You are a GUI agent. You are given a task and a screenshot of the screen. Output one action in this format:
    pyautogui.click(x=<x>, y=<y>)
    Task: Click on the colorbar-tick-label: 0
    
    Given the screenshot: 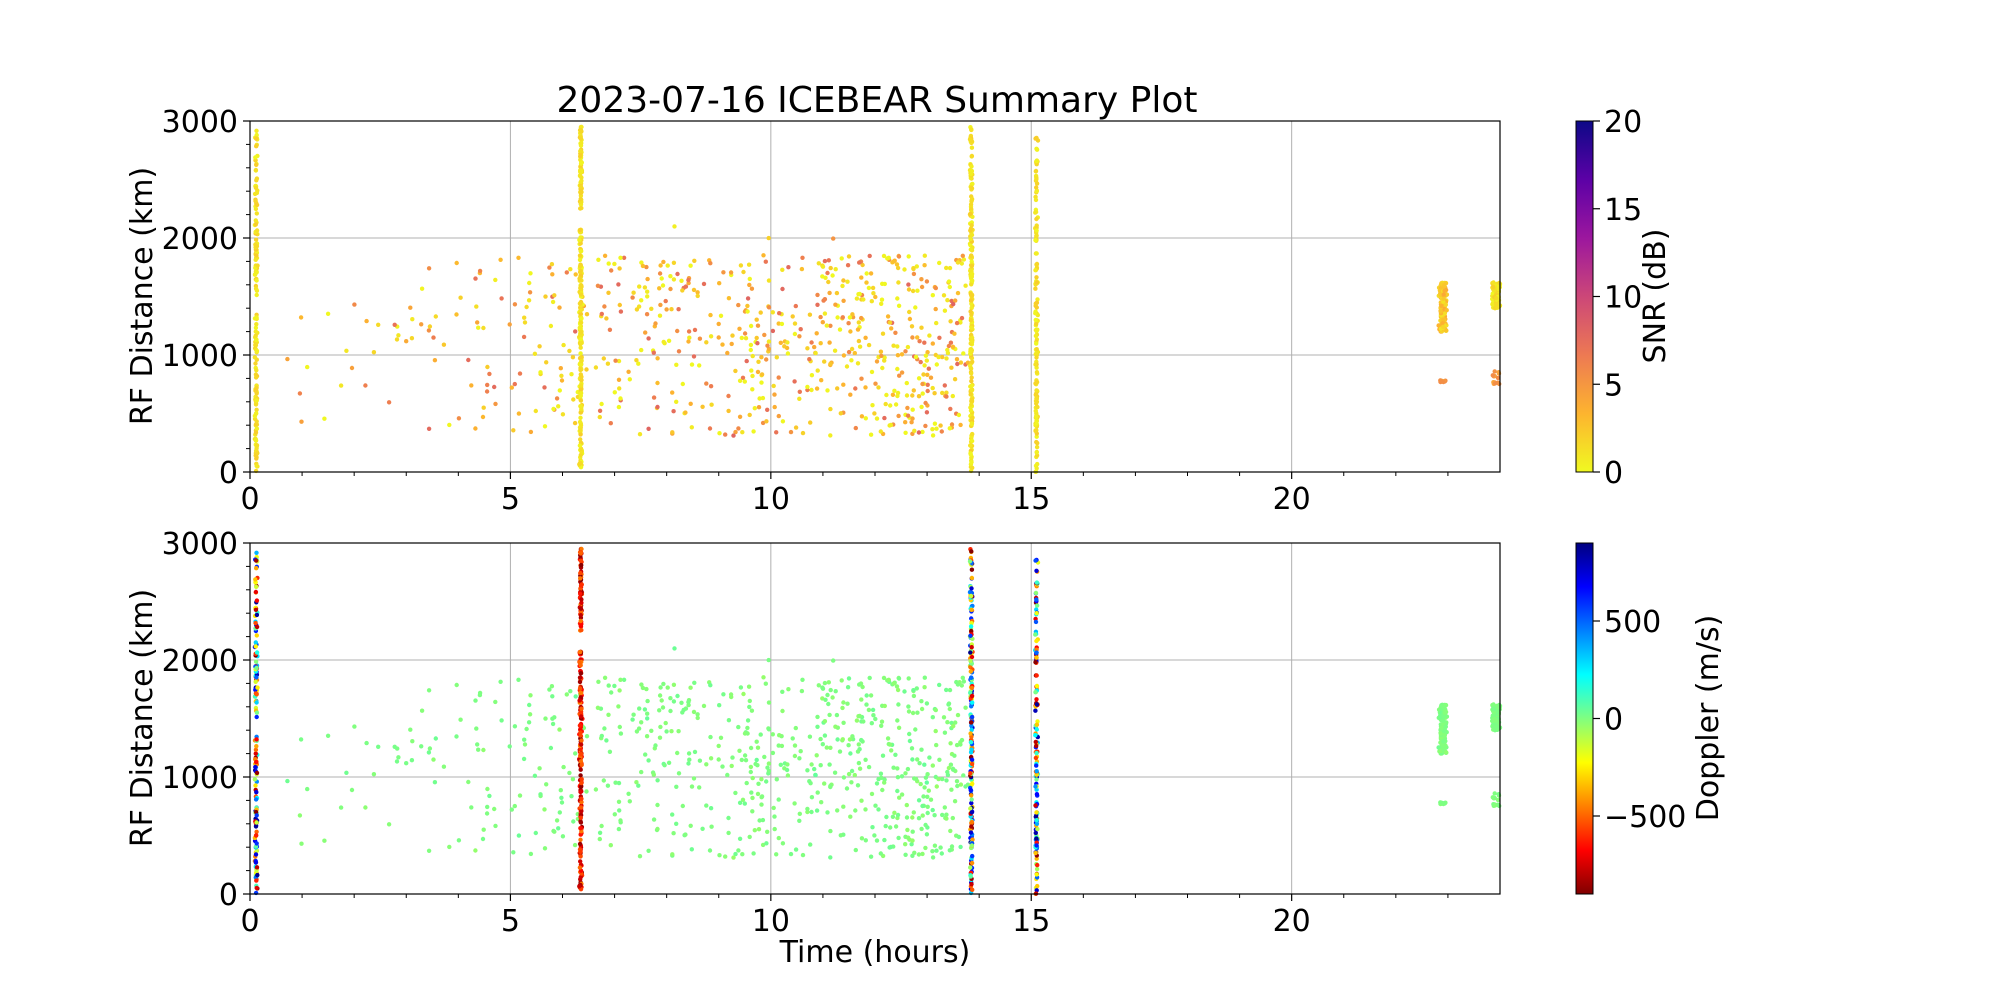 What is the action you would take?
    pyautogui.click(x=1613, y=720)
    